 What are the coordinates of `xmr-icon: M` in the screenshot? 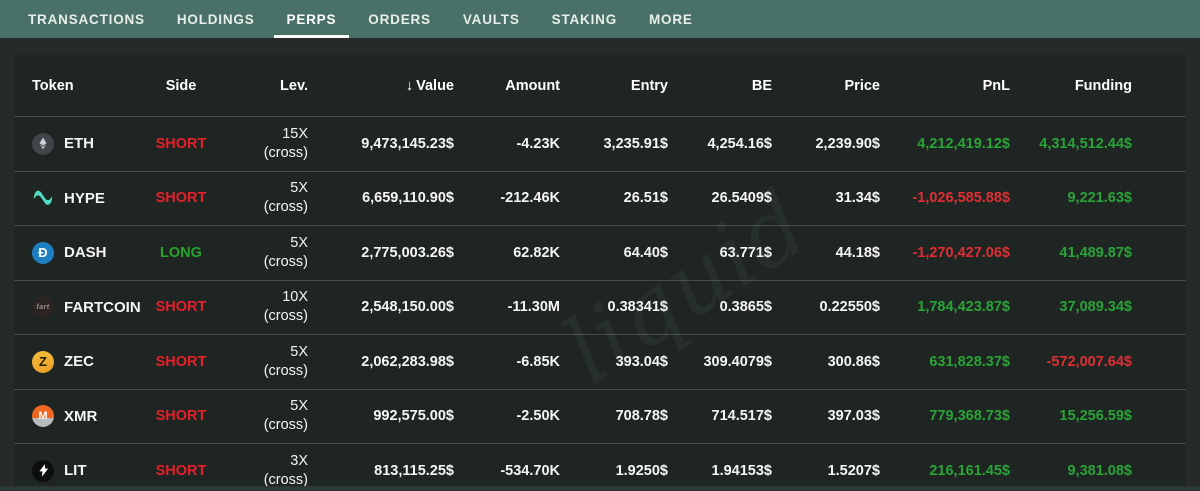 It's located at (43, 416).